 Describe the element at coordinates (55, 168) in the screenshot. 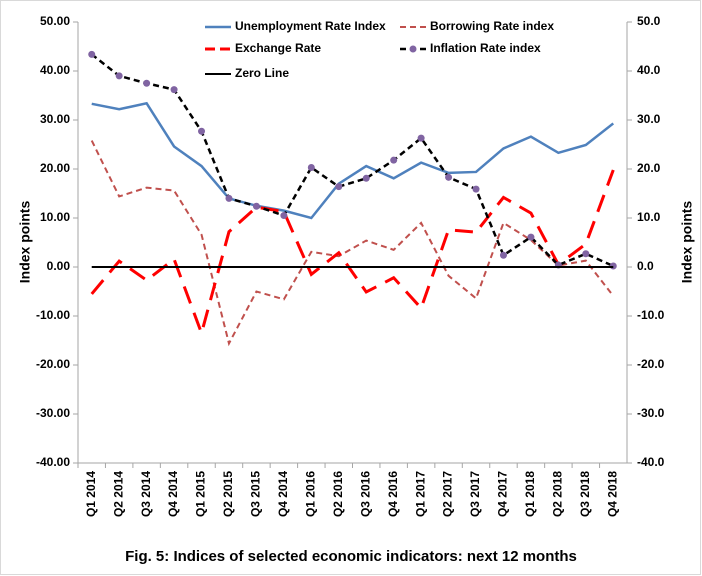

I see `y-tick-label: 20.00` at that location.